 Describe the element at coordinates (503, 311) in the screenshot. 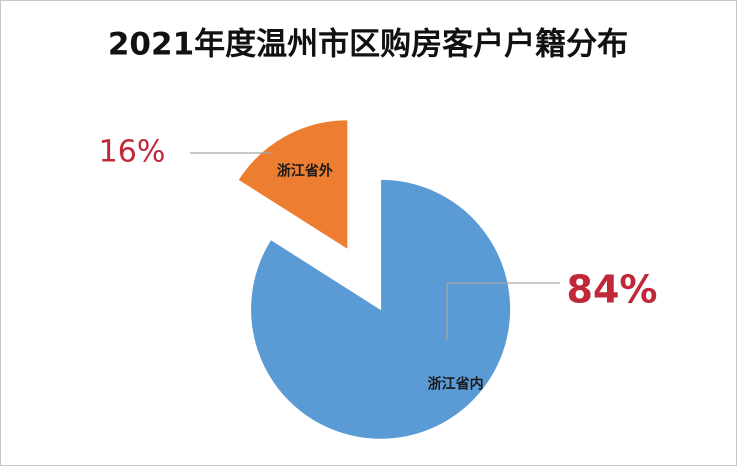

I see `leader-line` at that location.